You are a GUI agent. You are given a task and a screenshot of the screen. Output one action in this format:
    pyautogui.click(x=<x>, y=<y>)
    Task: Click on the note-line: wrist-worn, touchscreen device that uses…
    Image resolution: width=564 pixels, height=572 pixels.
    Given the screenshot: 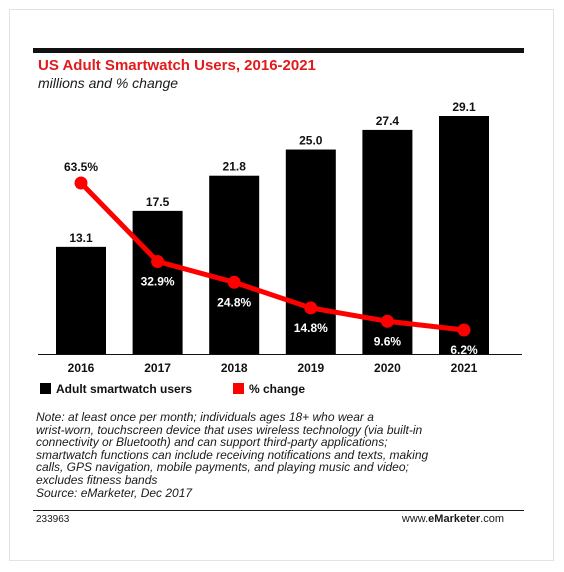 What is the action you would take?
    pyautogui.click(x=229, y=429)
    